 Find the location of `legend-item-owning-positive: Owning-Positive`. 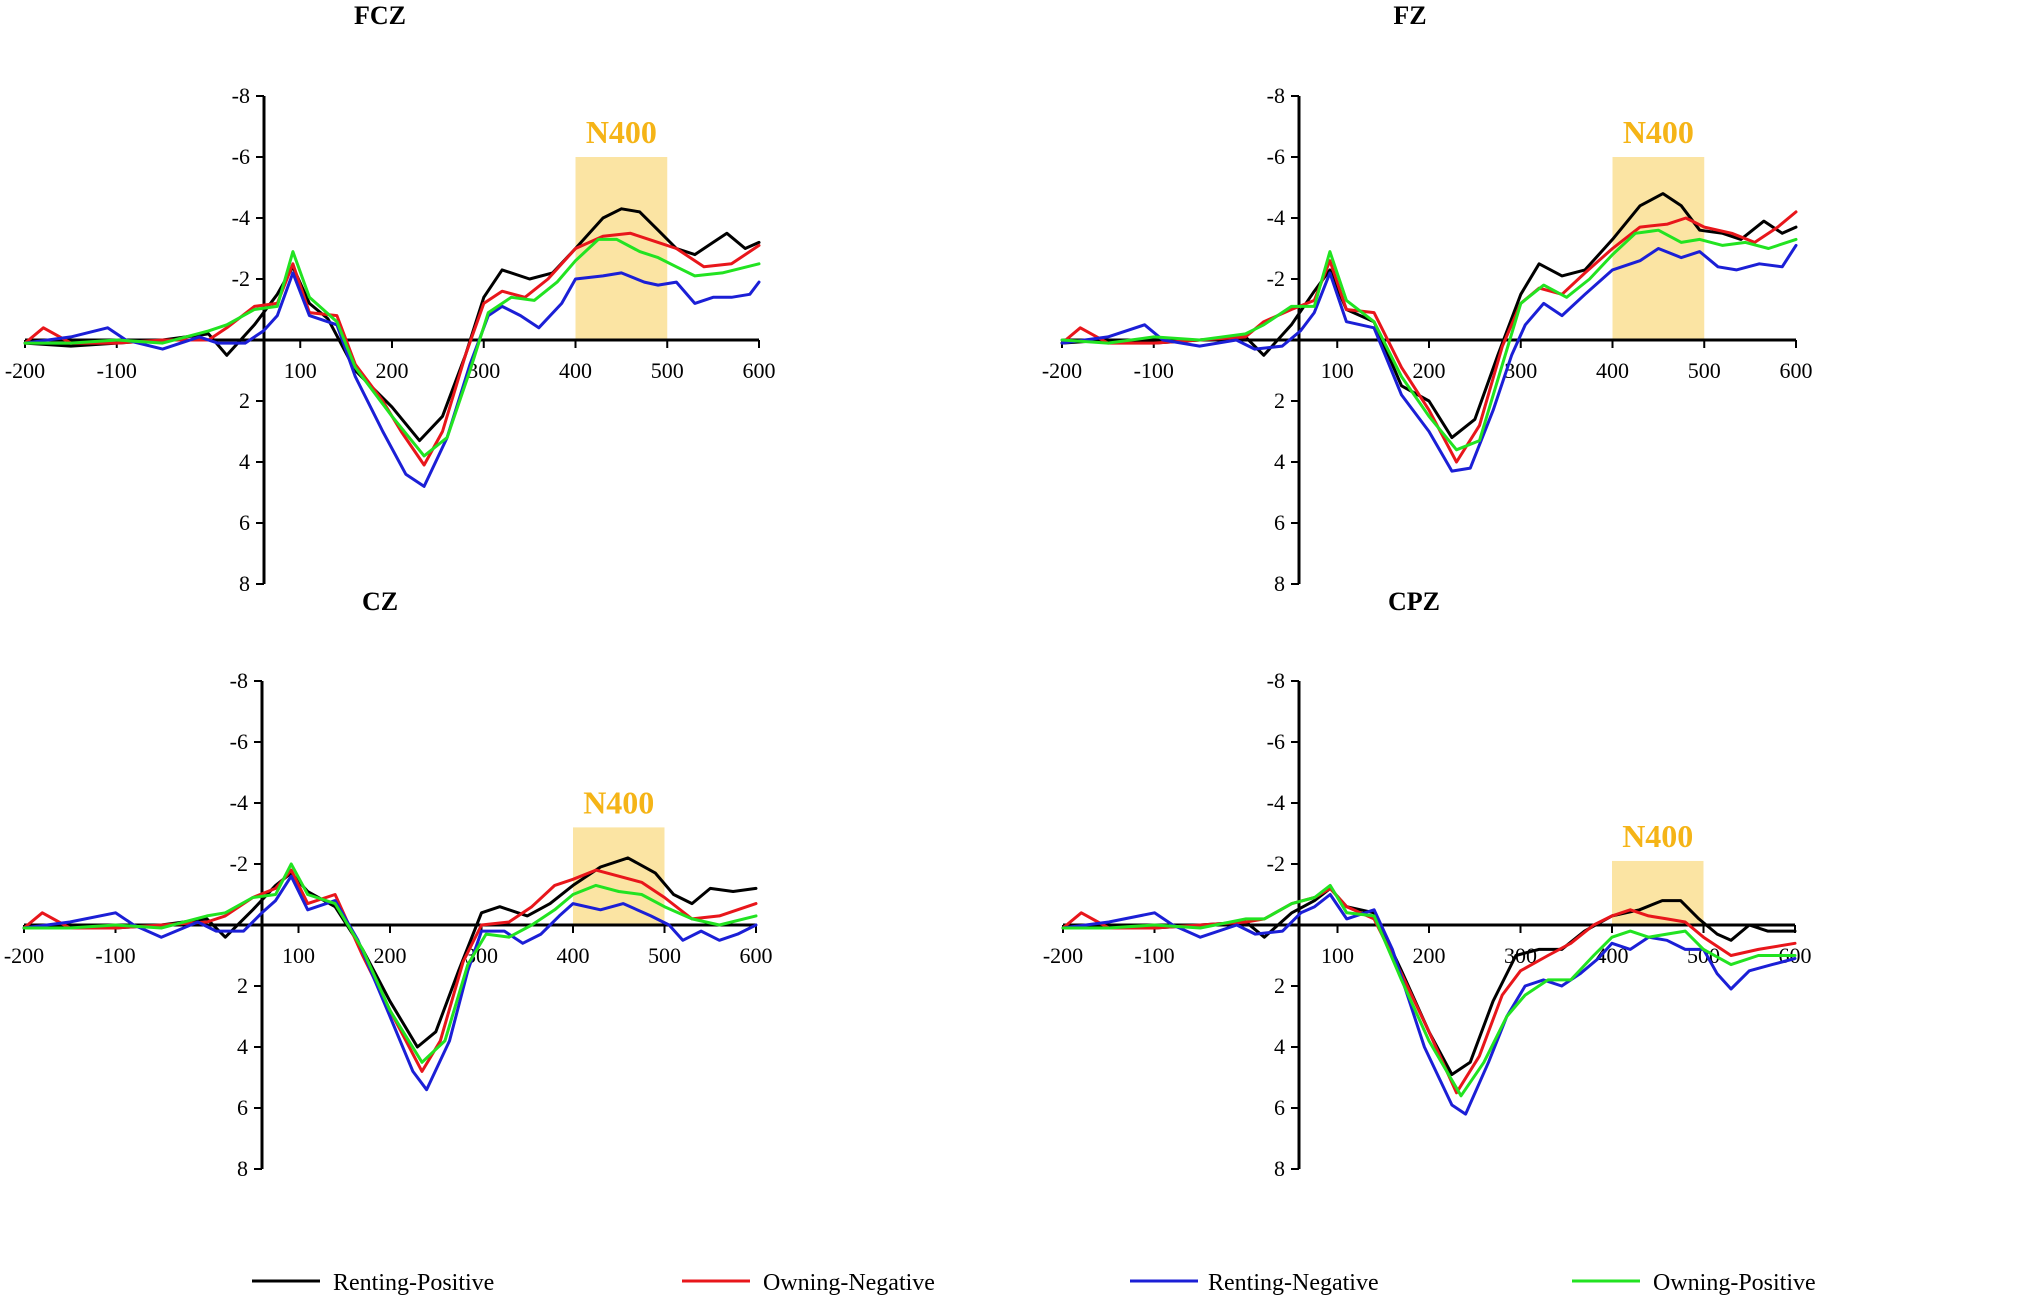

legend-item-owning-positive: Owning-Positive is located at coordinates (1694, 1283).